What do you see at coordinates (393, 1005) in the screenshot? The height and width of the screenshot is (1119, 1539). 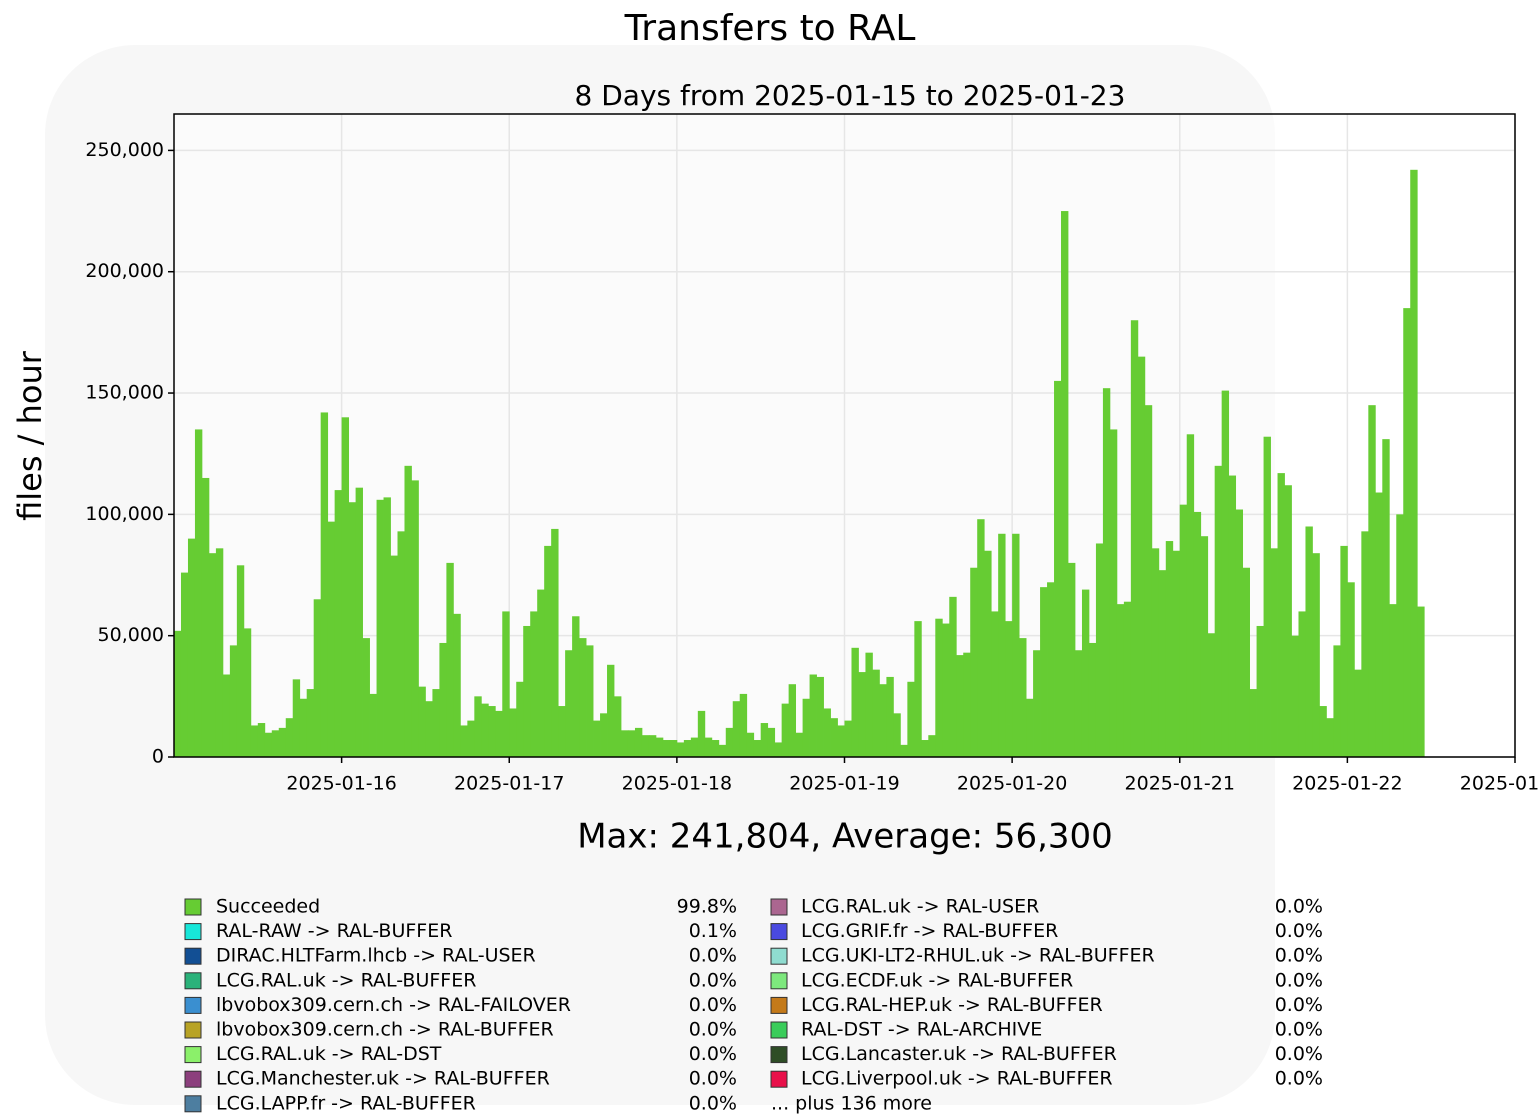 I see `legend-label: lbvobox309.cern.ch -> RAL-FAILOVER` at bounding box center [393, 1005].